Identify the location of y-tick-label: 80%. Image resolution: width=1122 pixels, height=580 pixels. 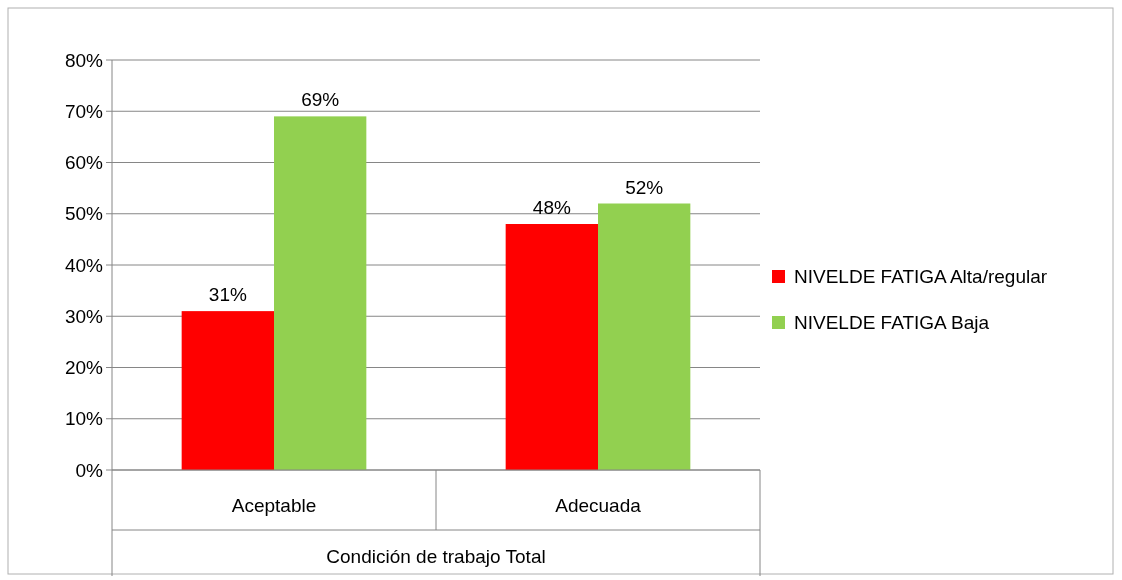
(84, 60).